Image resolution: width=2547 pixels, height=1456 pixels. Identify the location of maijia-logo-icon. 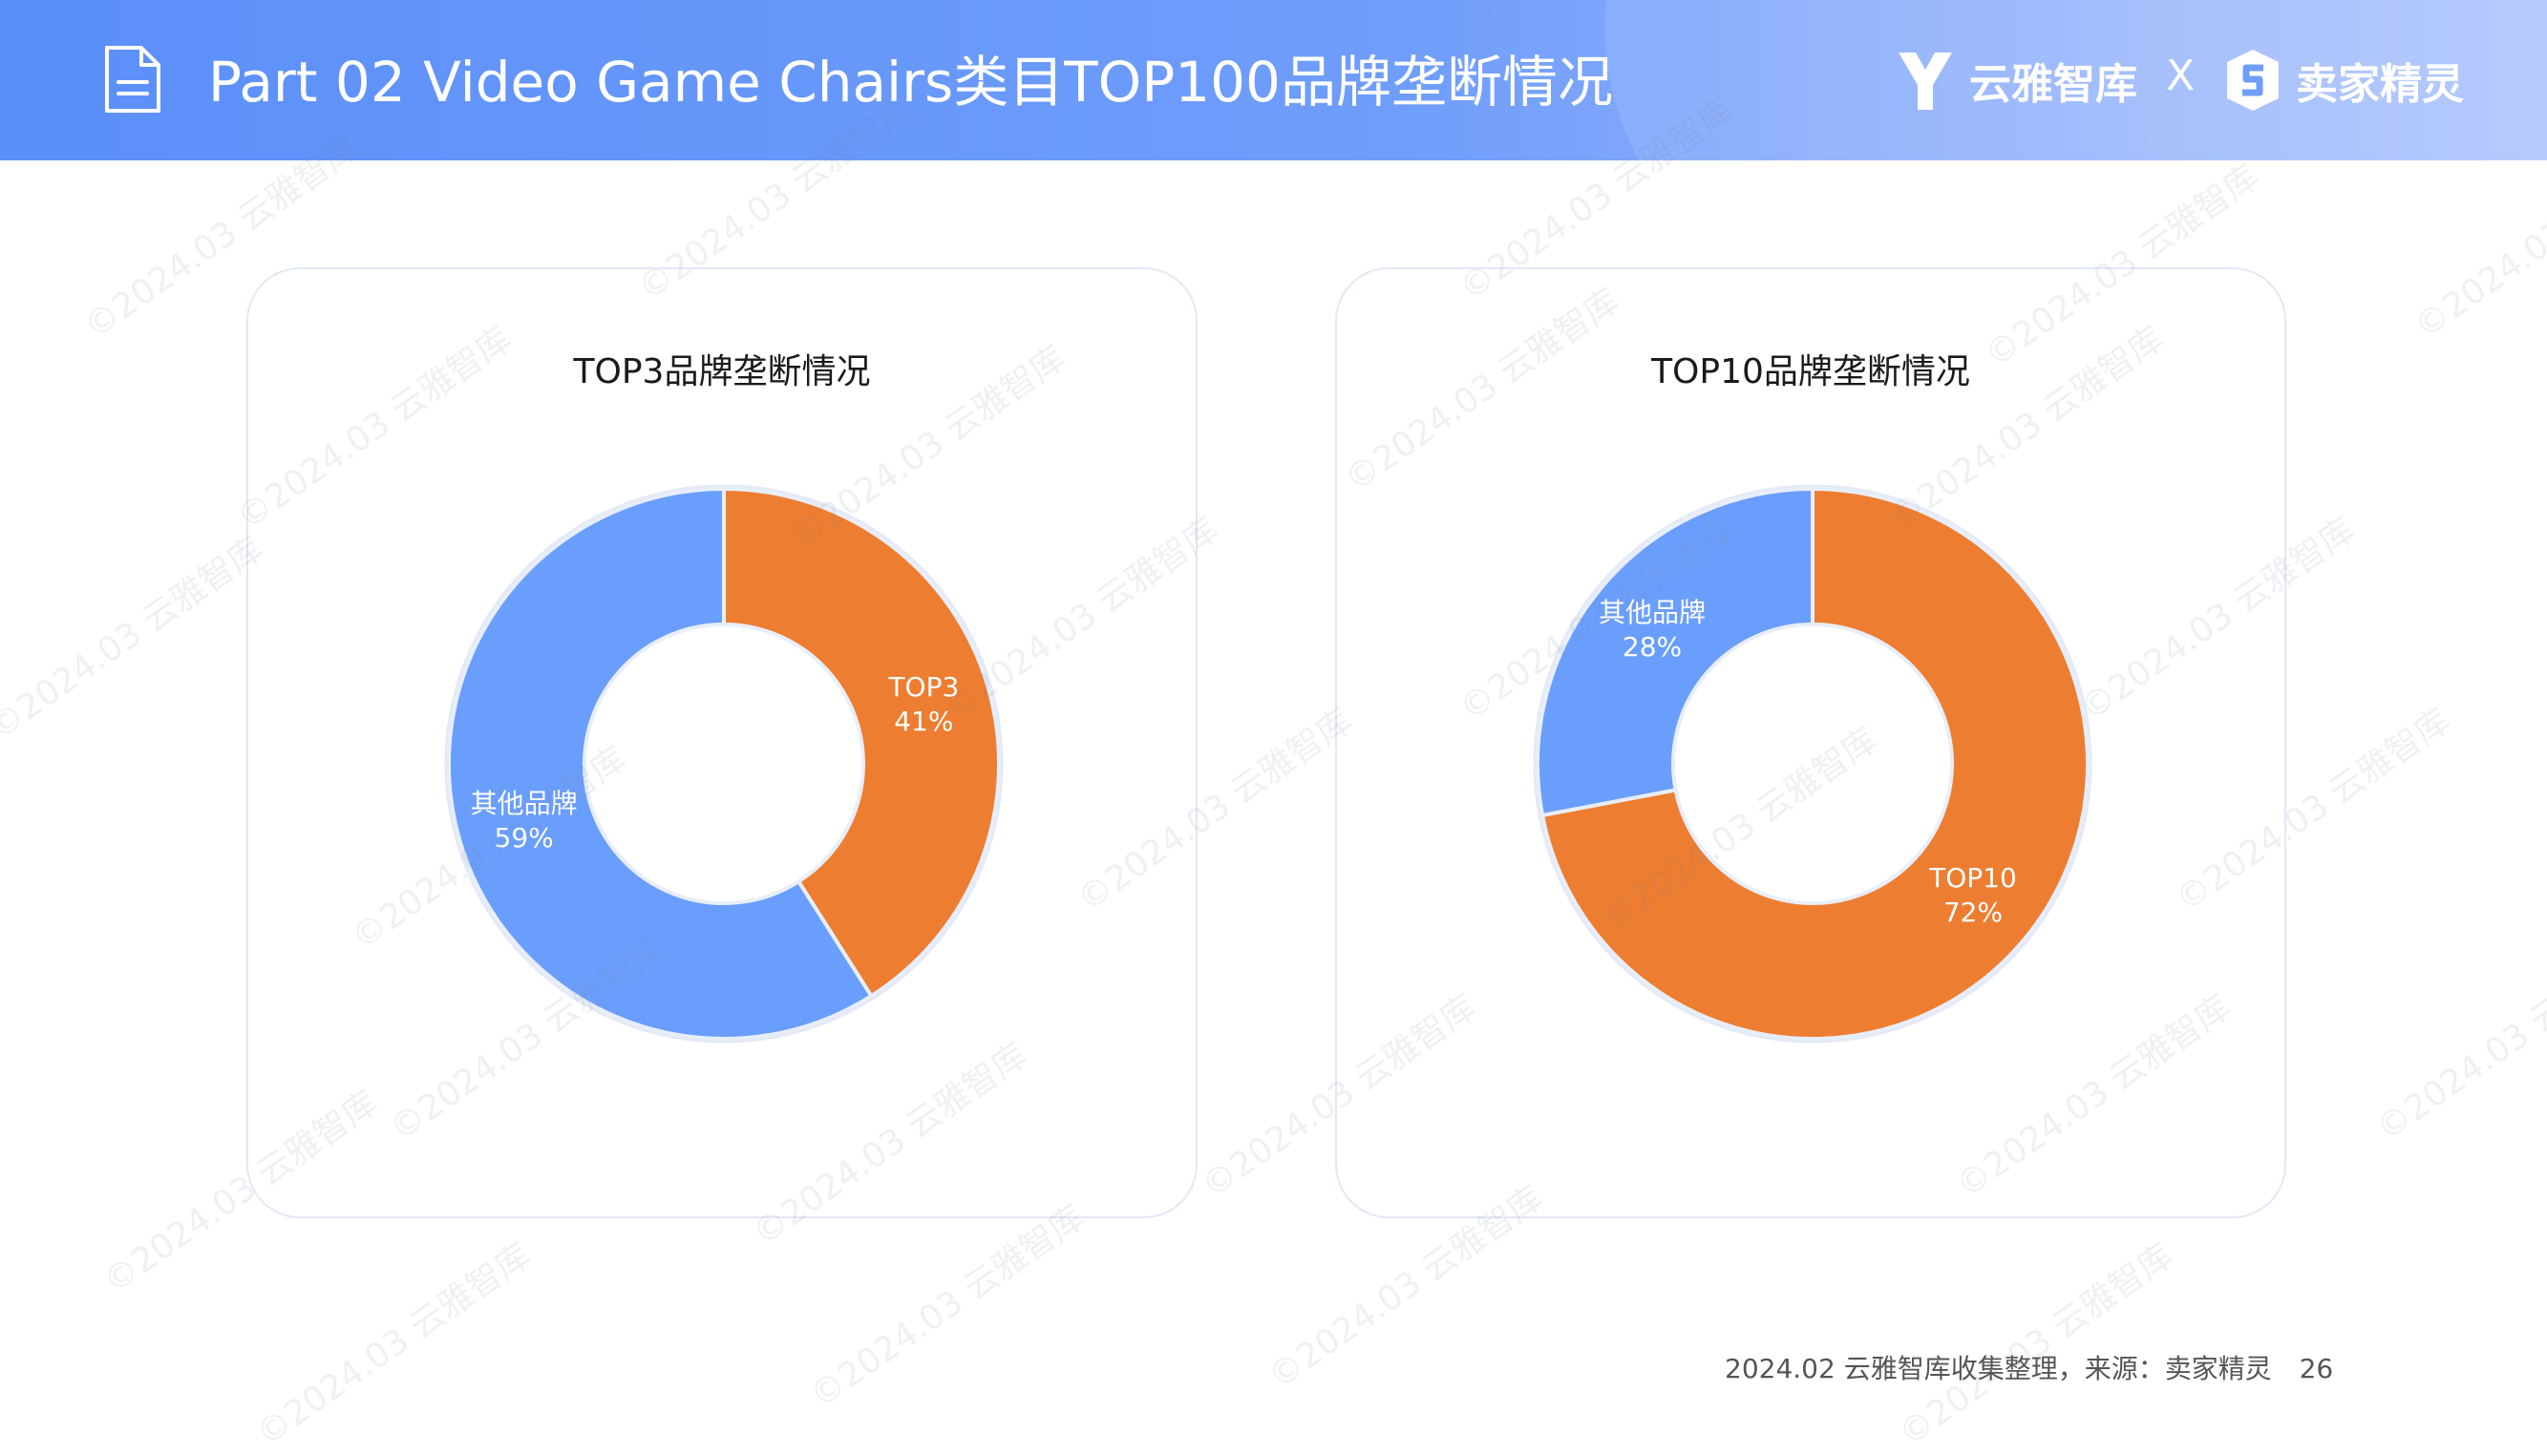
(2253, 80).